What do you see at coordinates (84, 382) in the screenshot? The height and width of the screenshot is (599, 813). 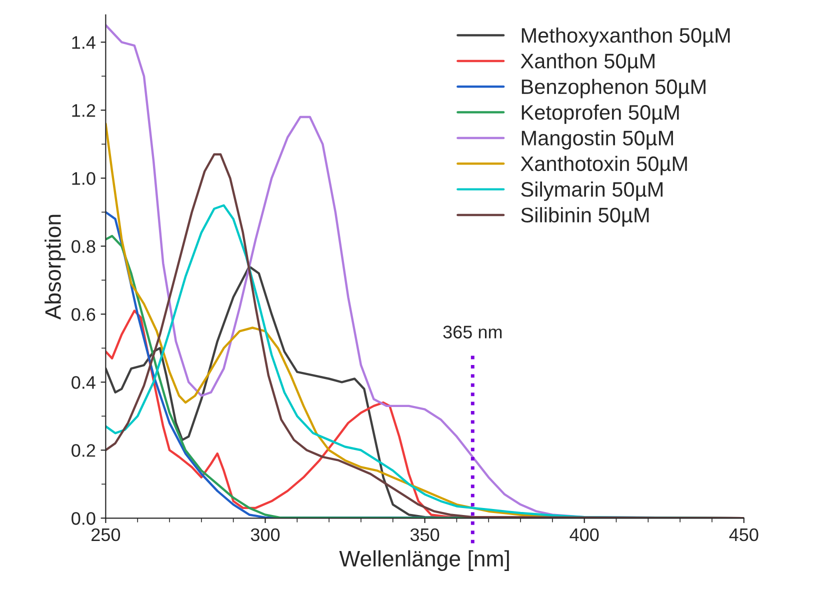 I see `y-tick-label: 0.4` at bounding box center [84, 382].